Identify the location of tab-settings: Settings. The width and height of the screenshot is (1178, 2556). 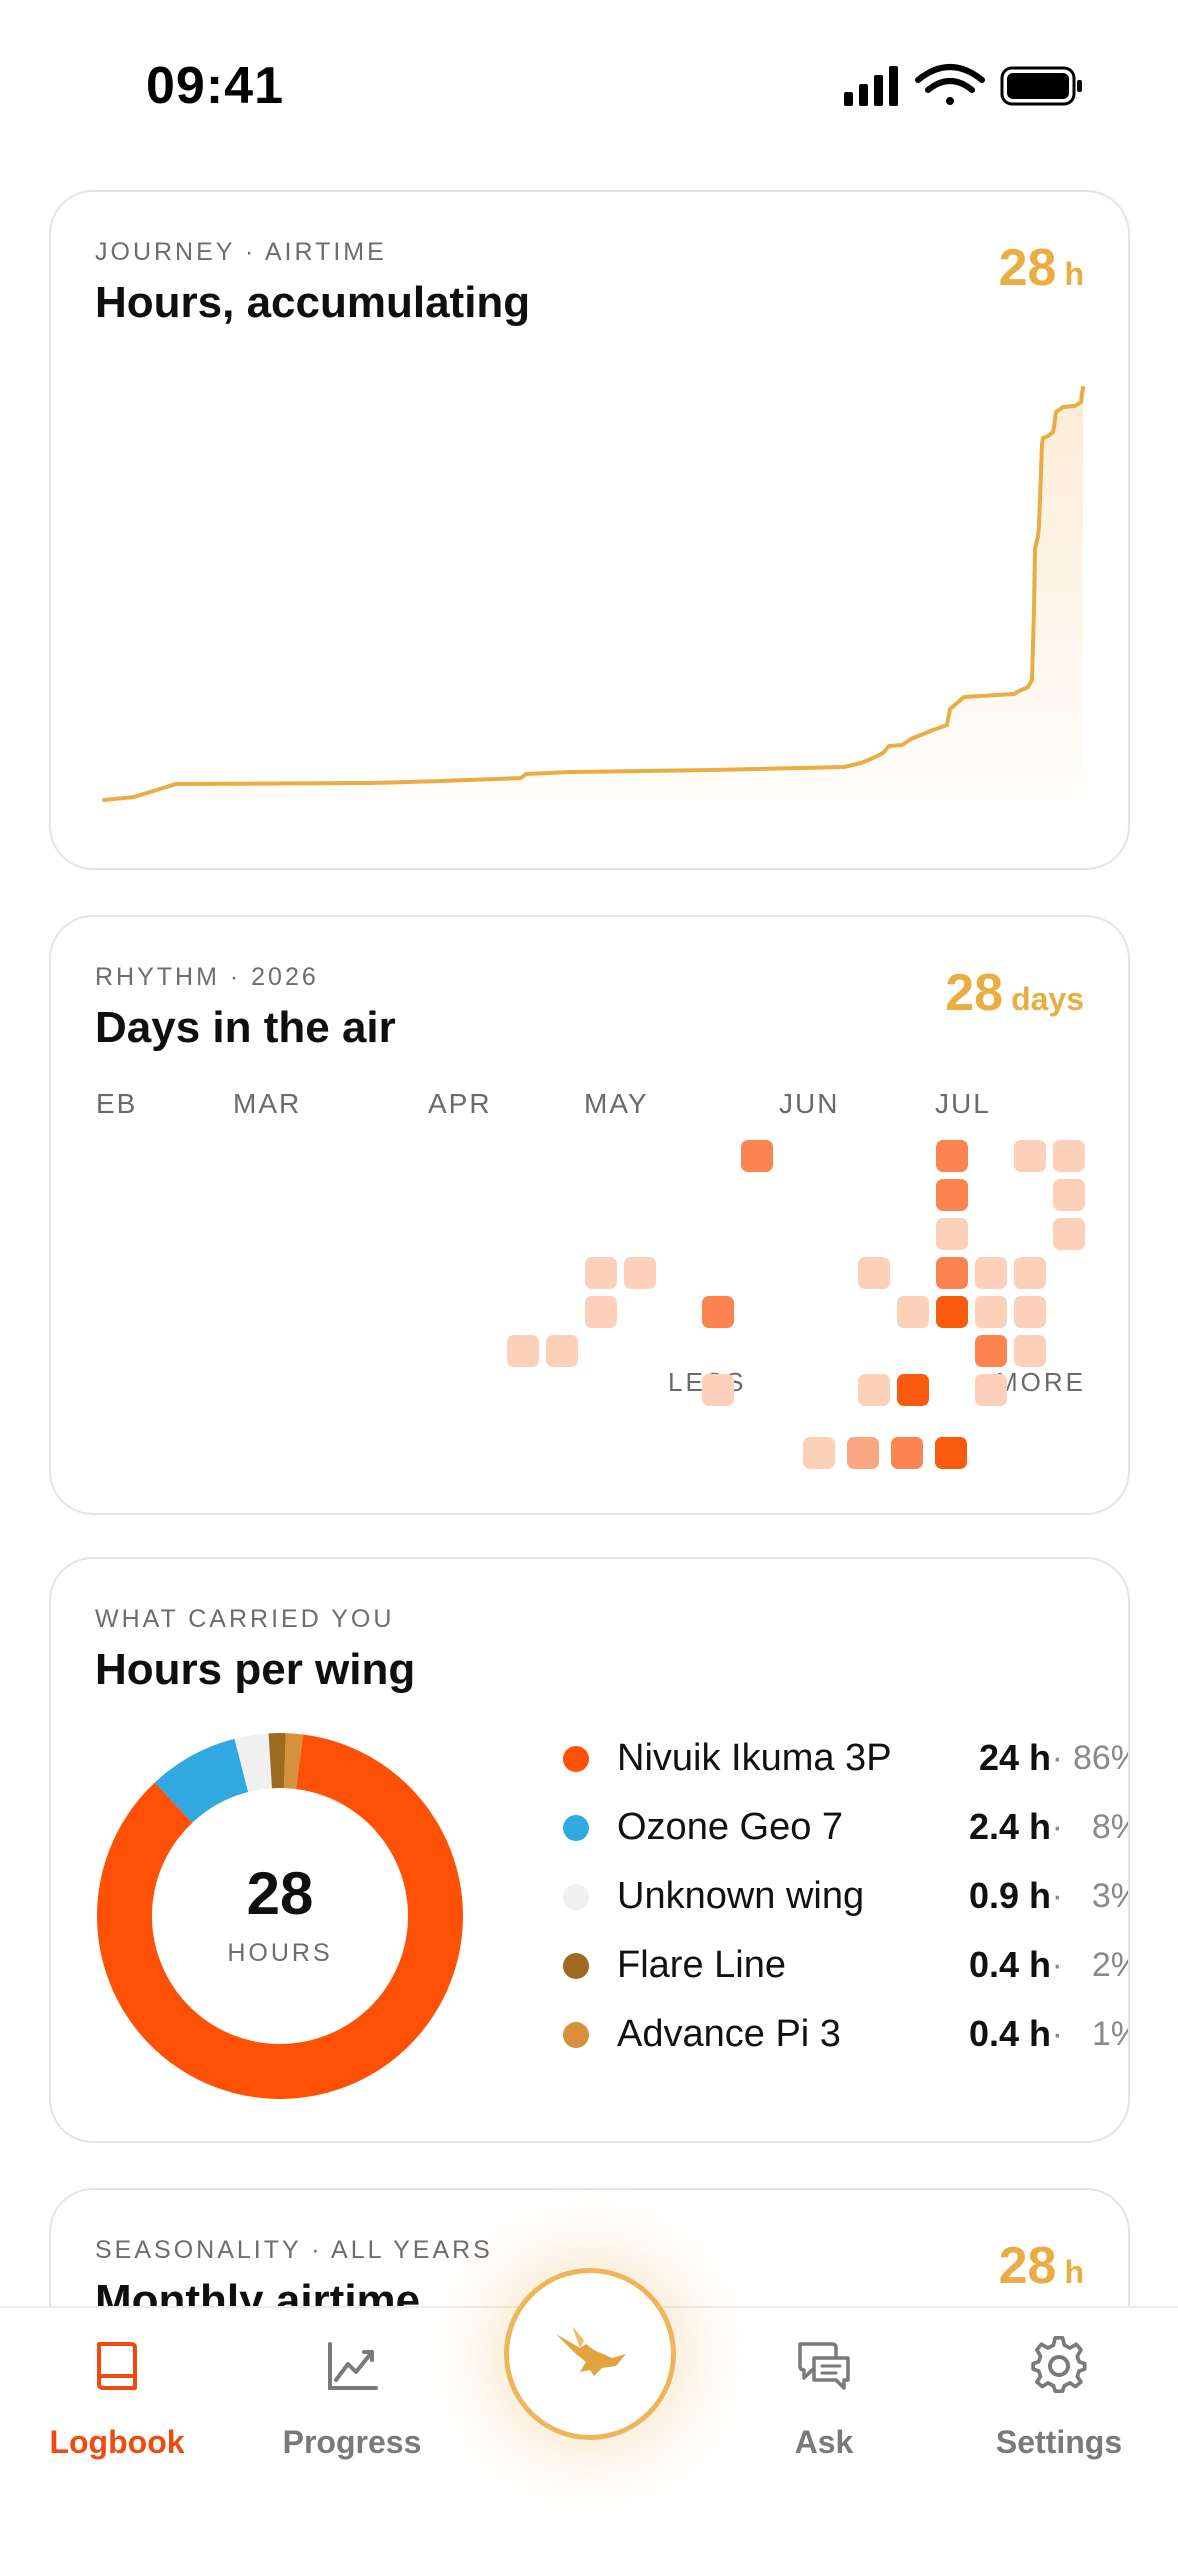
(1059, 2408).